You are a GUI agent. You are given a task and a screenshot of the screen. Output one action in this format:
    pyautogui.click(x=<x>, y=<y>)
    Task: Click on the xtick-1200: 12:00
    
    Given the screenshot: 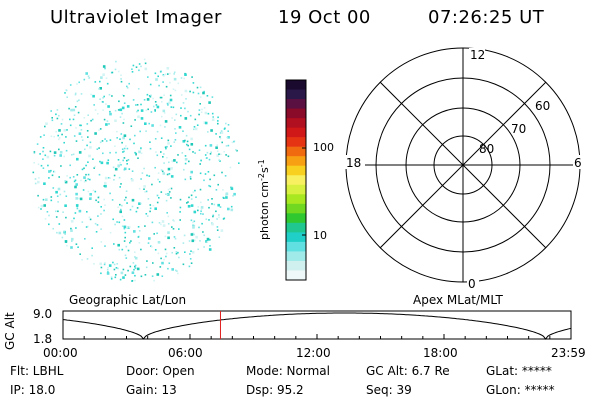 What is the action you would take?
    pyautogui.click(x=313, y=353)
    